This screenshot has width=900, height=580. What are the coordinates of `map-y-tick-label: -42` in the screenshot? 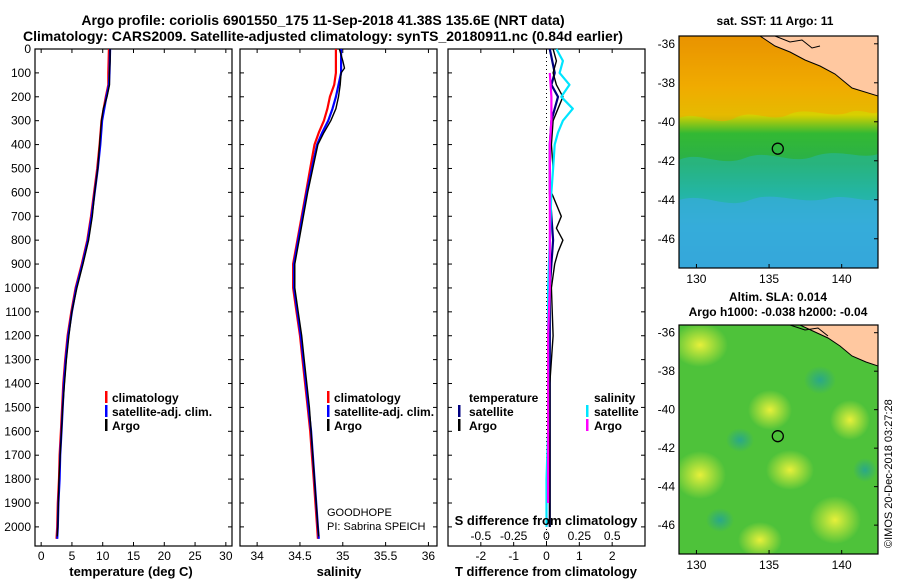 It's located at (667, 161).